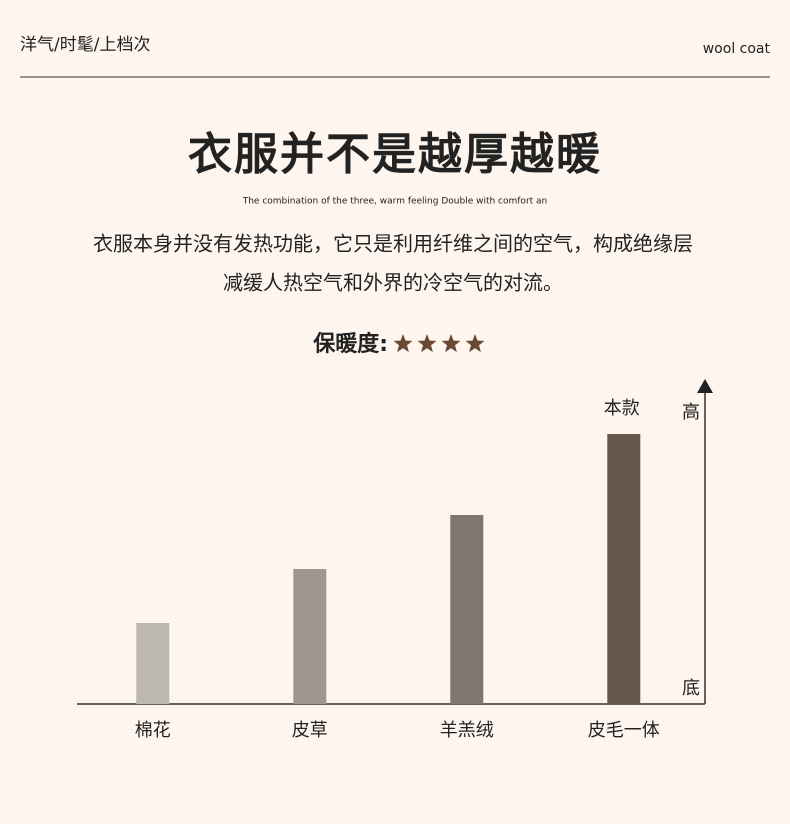 This screenshot has height=824, width=790. Describe the element at coordinates (737, 49) in the screenshot. I see `brand: wool coat` at that location.